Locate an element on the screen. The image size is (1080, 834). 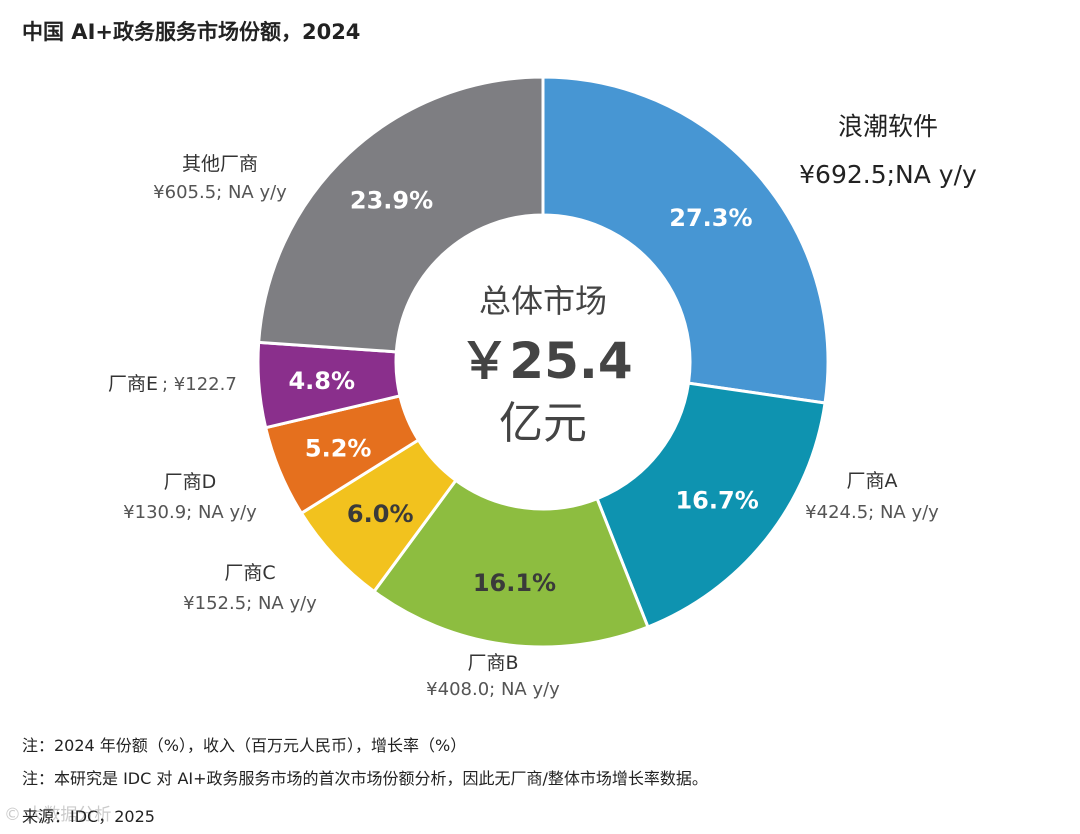
segment-name-3: 厂商B is located at coordinates (492, 663).